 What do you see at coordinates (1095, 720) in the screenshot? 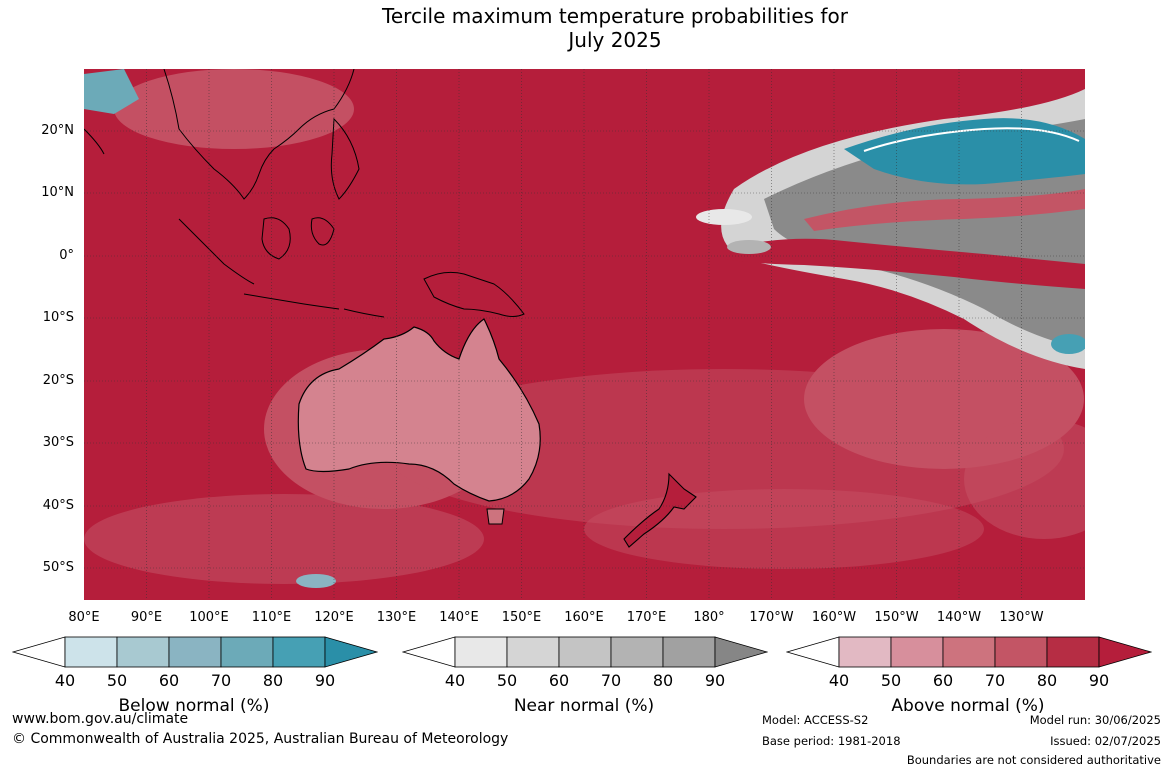
I see `model-run-text: Model run: 30/06/2025` at bounding box center [1095, 720].